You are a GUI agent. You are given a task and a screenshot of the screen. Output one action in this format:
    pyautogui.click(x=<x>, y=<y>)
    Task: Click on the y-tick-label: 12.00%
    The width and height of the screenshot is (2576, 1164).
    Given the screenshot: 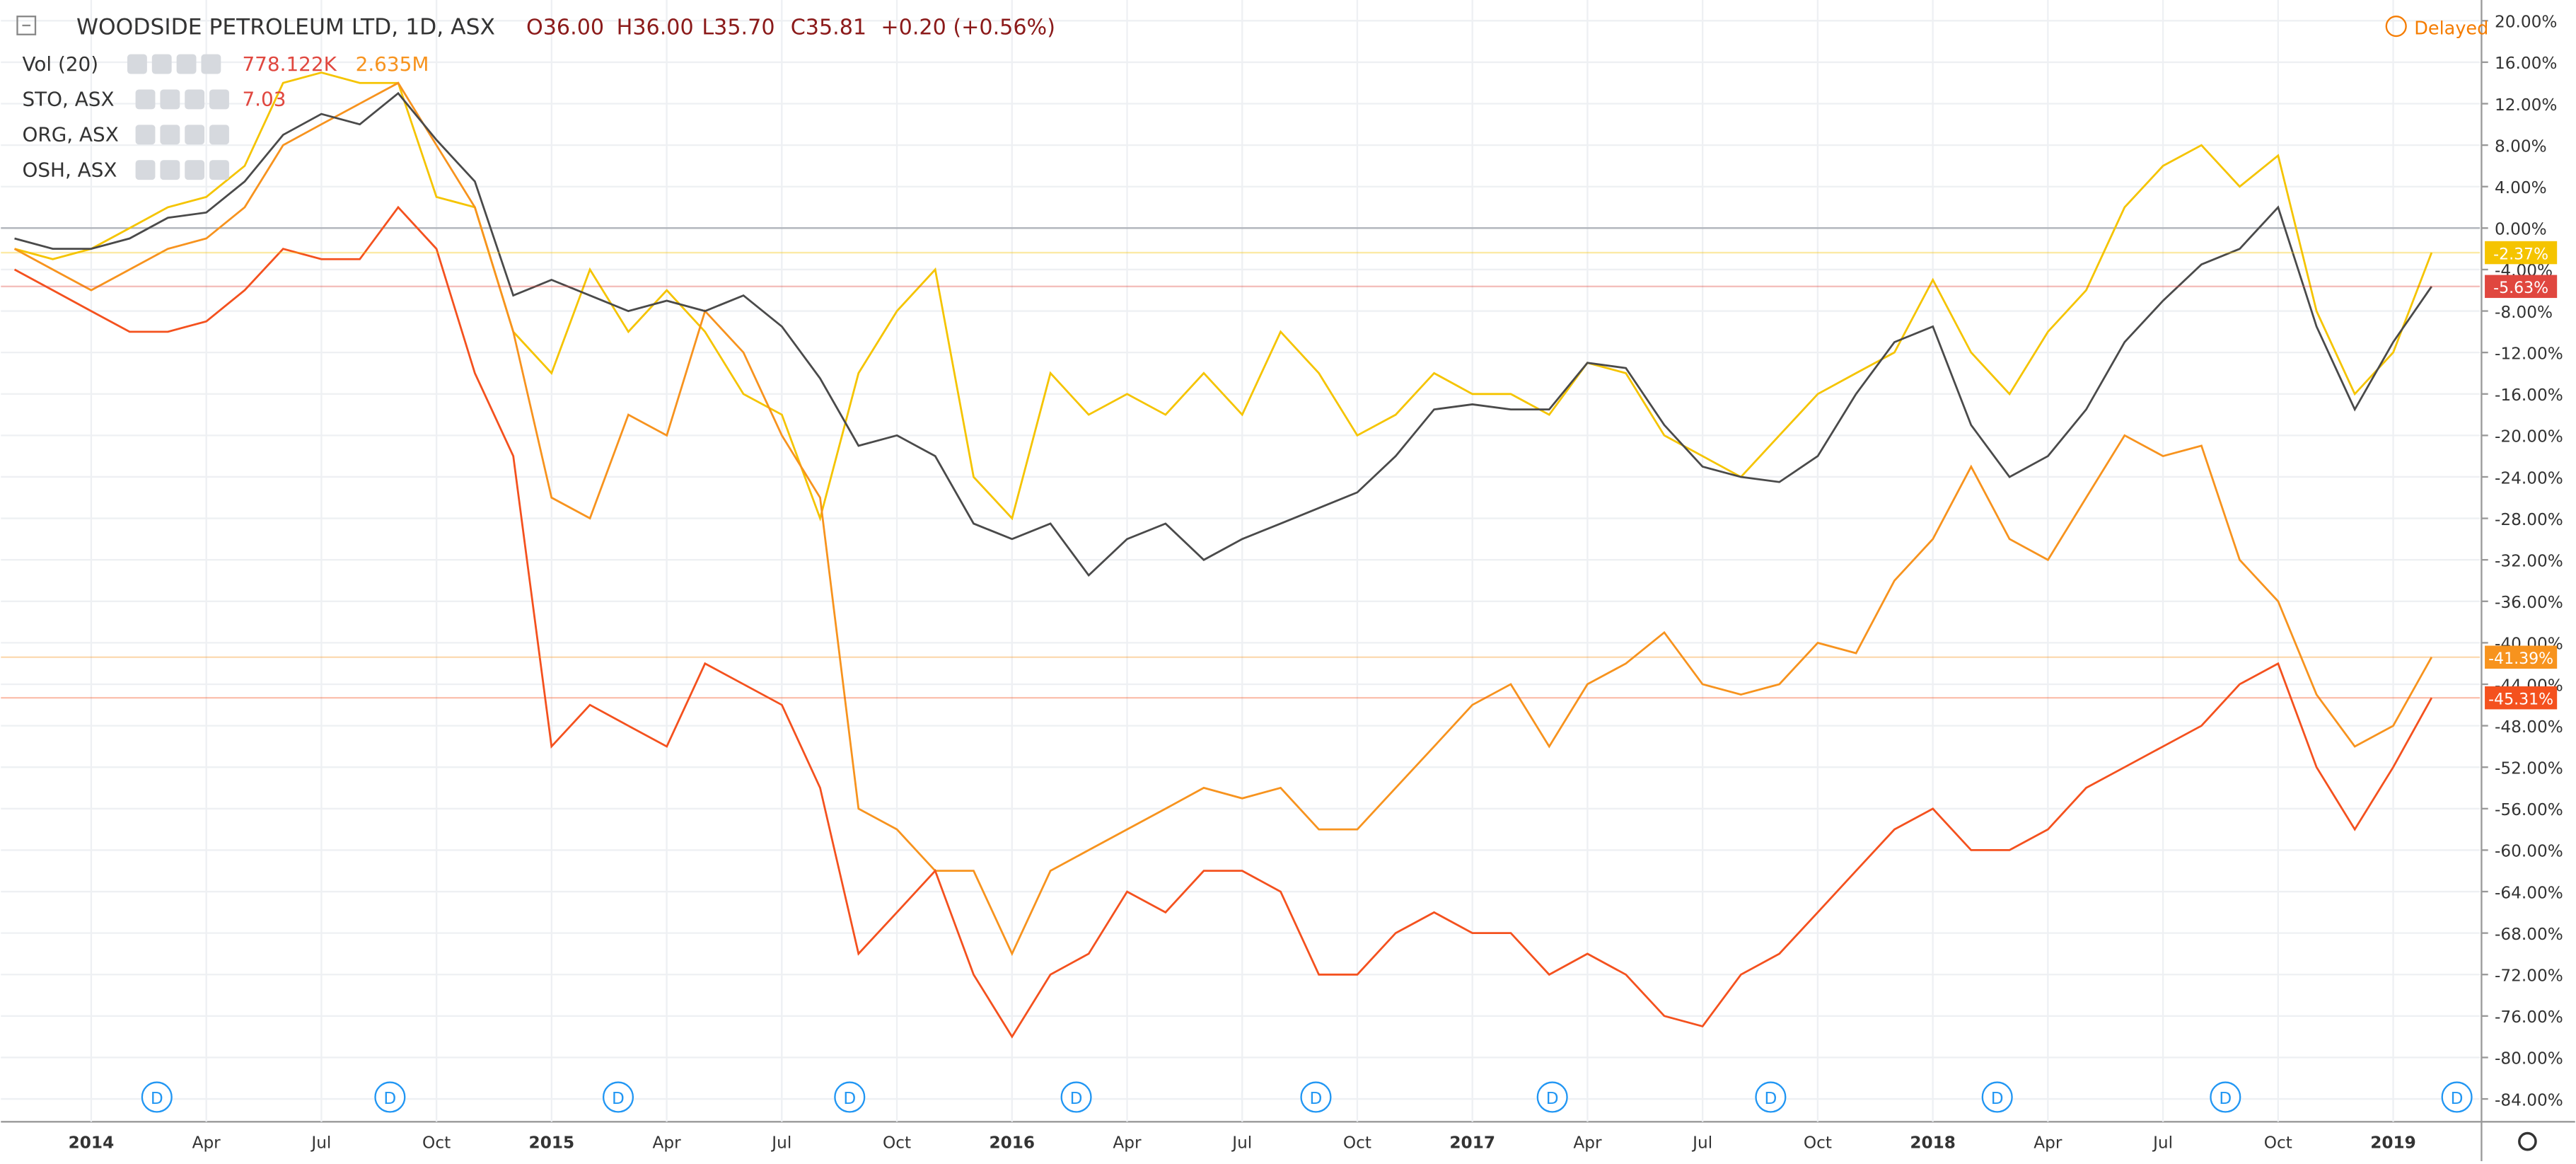 What is the action you would take?
    pyautogui.click(x=2526, y=106)
    